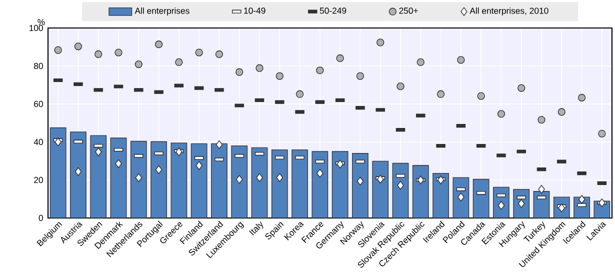 The width and height of the screenshot is (615, 277). What do you see at coordinates (38, 142) in the screenshot?
I see `y-tick-label: 40` at bounding box center [38, 142].